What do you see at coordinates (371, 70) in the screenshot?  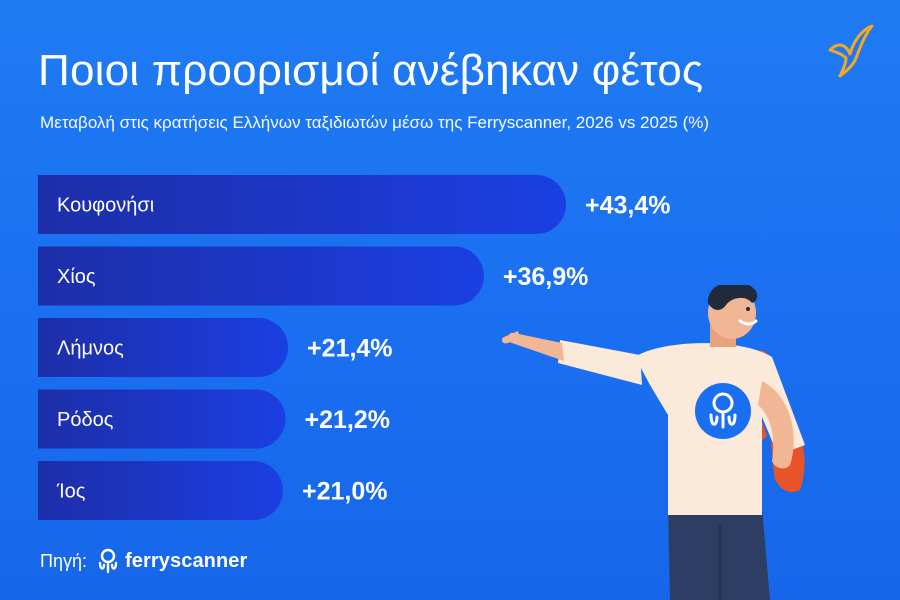 I see `chart-title: Ποιοι προορισμοί ανέβηκαν φέτος` at bounding box center [371, 70].